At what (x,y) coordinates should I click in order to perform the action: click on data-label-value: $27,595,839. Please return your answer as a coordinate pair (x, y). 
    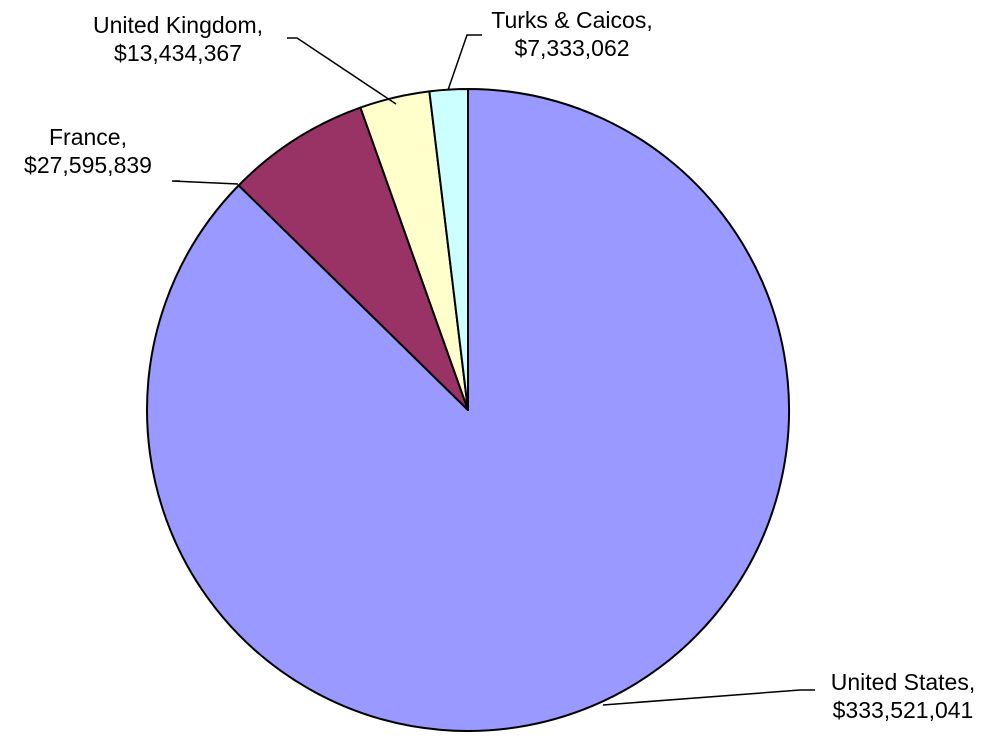
    Looking at the image, I should click on (88, 165).